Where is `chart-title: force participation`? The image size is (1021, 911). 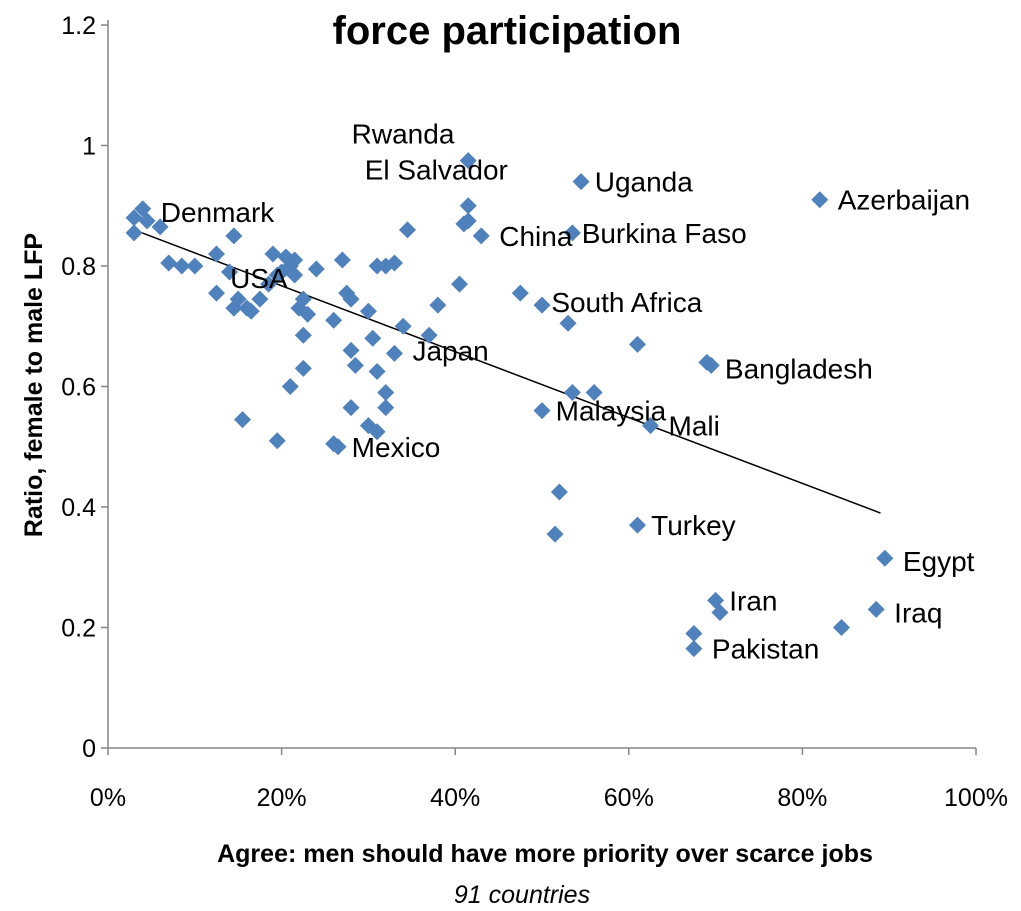
chart-title: force participation is located at coordinates (507, 31).